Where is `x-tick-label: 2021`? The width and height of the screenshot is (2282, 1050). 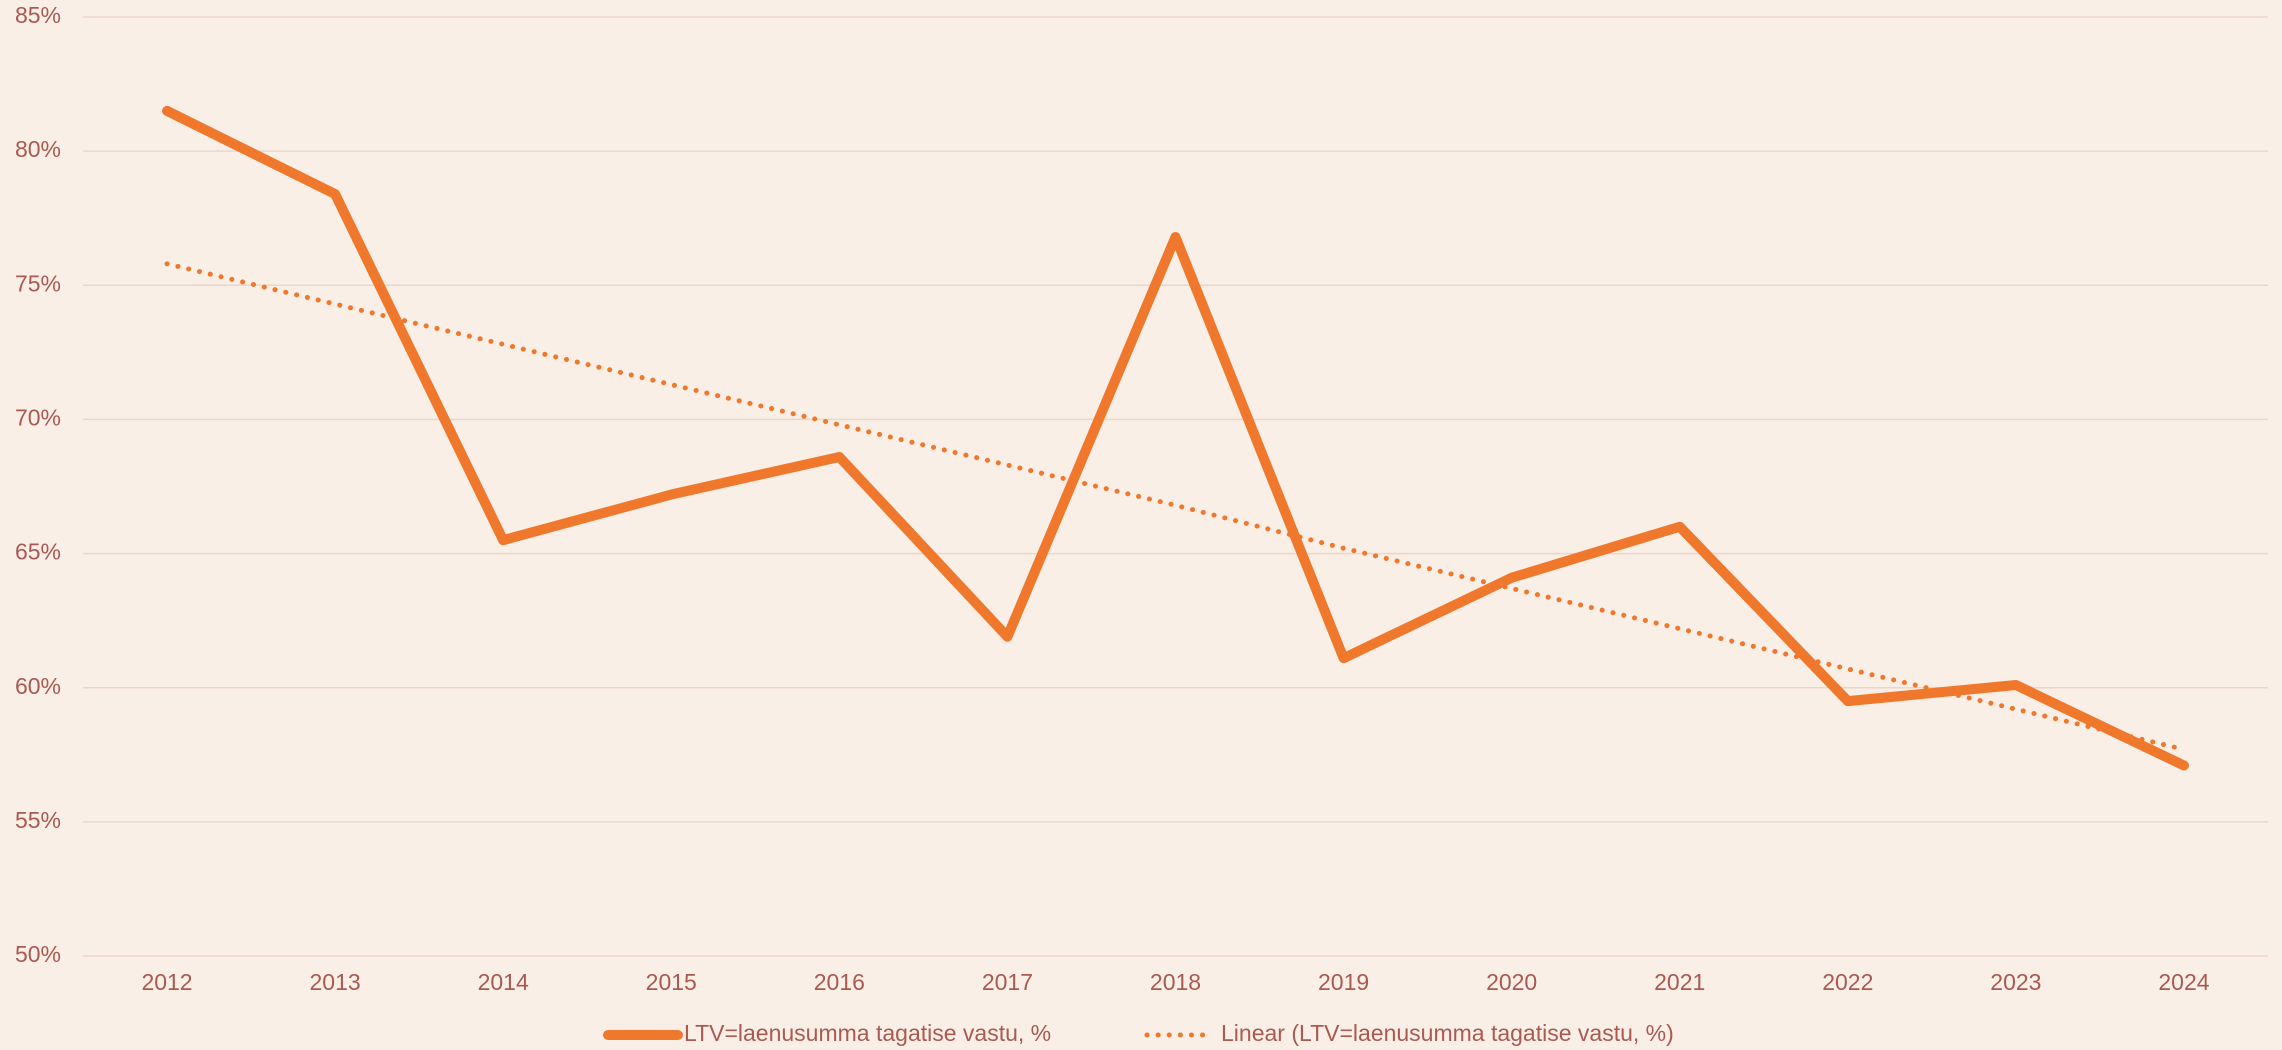 x-tick-label: 2021 is located at coordinates (1679, 982).